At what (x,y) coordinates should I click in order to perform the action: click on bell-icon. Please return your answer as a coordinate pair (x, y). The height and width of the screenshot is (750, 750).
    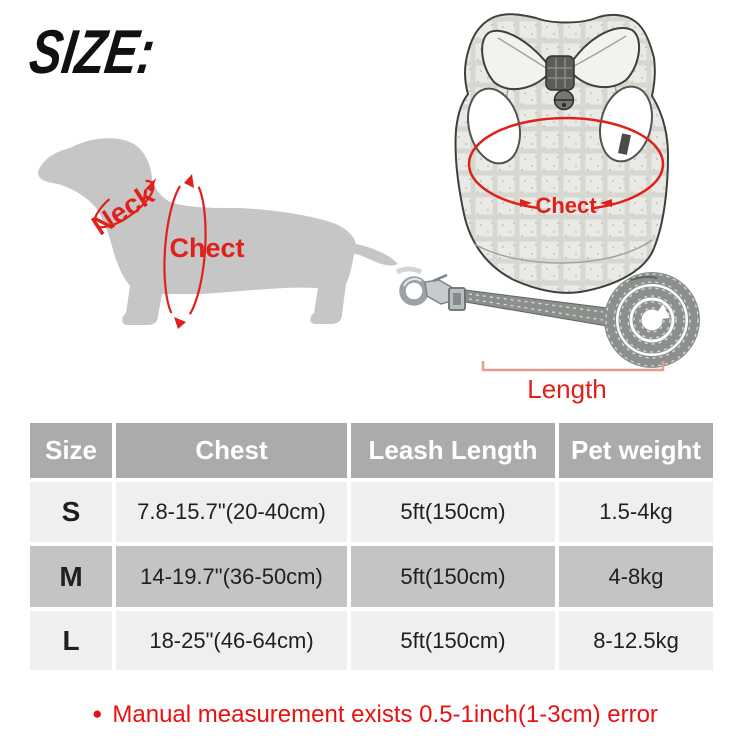
    Looking at the image, I should click on (564, 100).